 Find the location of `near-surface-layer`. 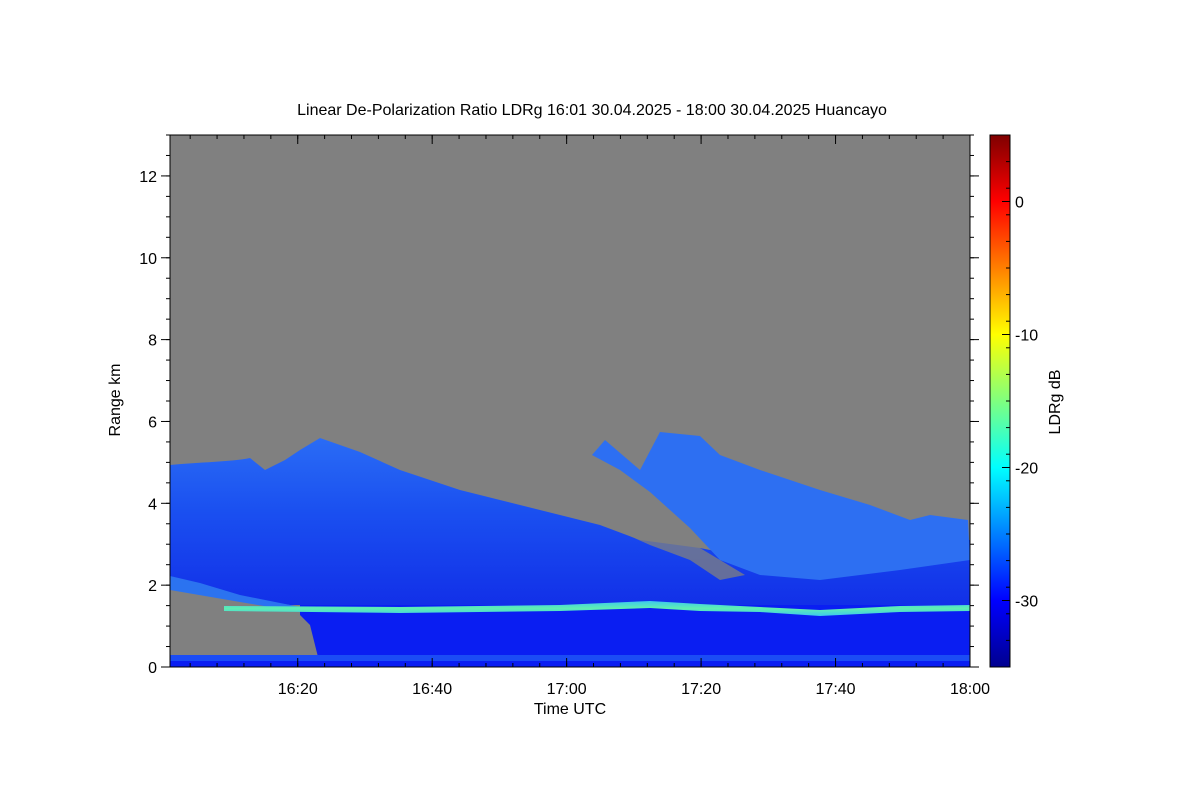

near-surface-layer is located at coordinates (625, 631).